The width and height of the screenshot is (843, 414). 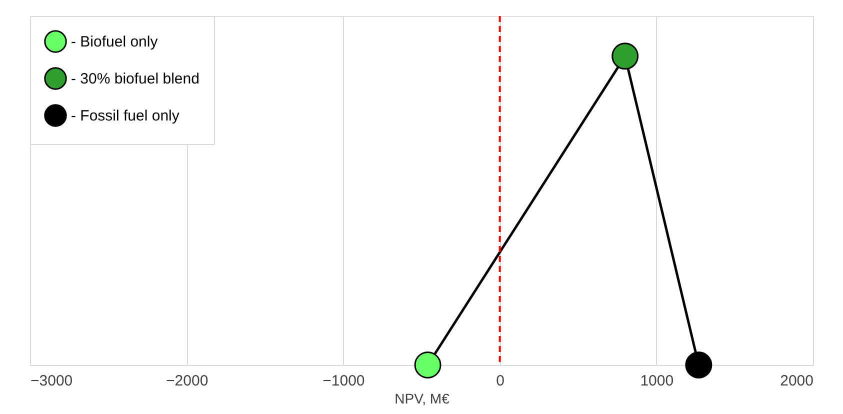 What do you see at coordinates (125, 116) in the screenshot?
I see `legend-label: - Fossil fuel only` at bounding box center [125, 116].